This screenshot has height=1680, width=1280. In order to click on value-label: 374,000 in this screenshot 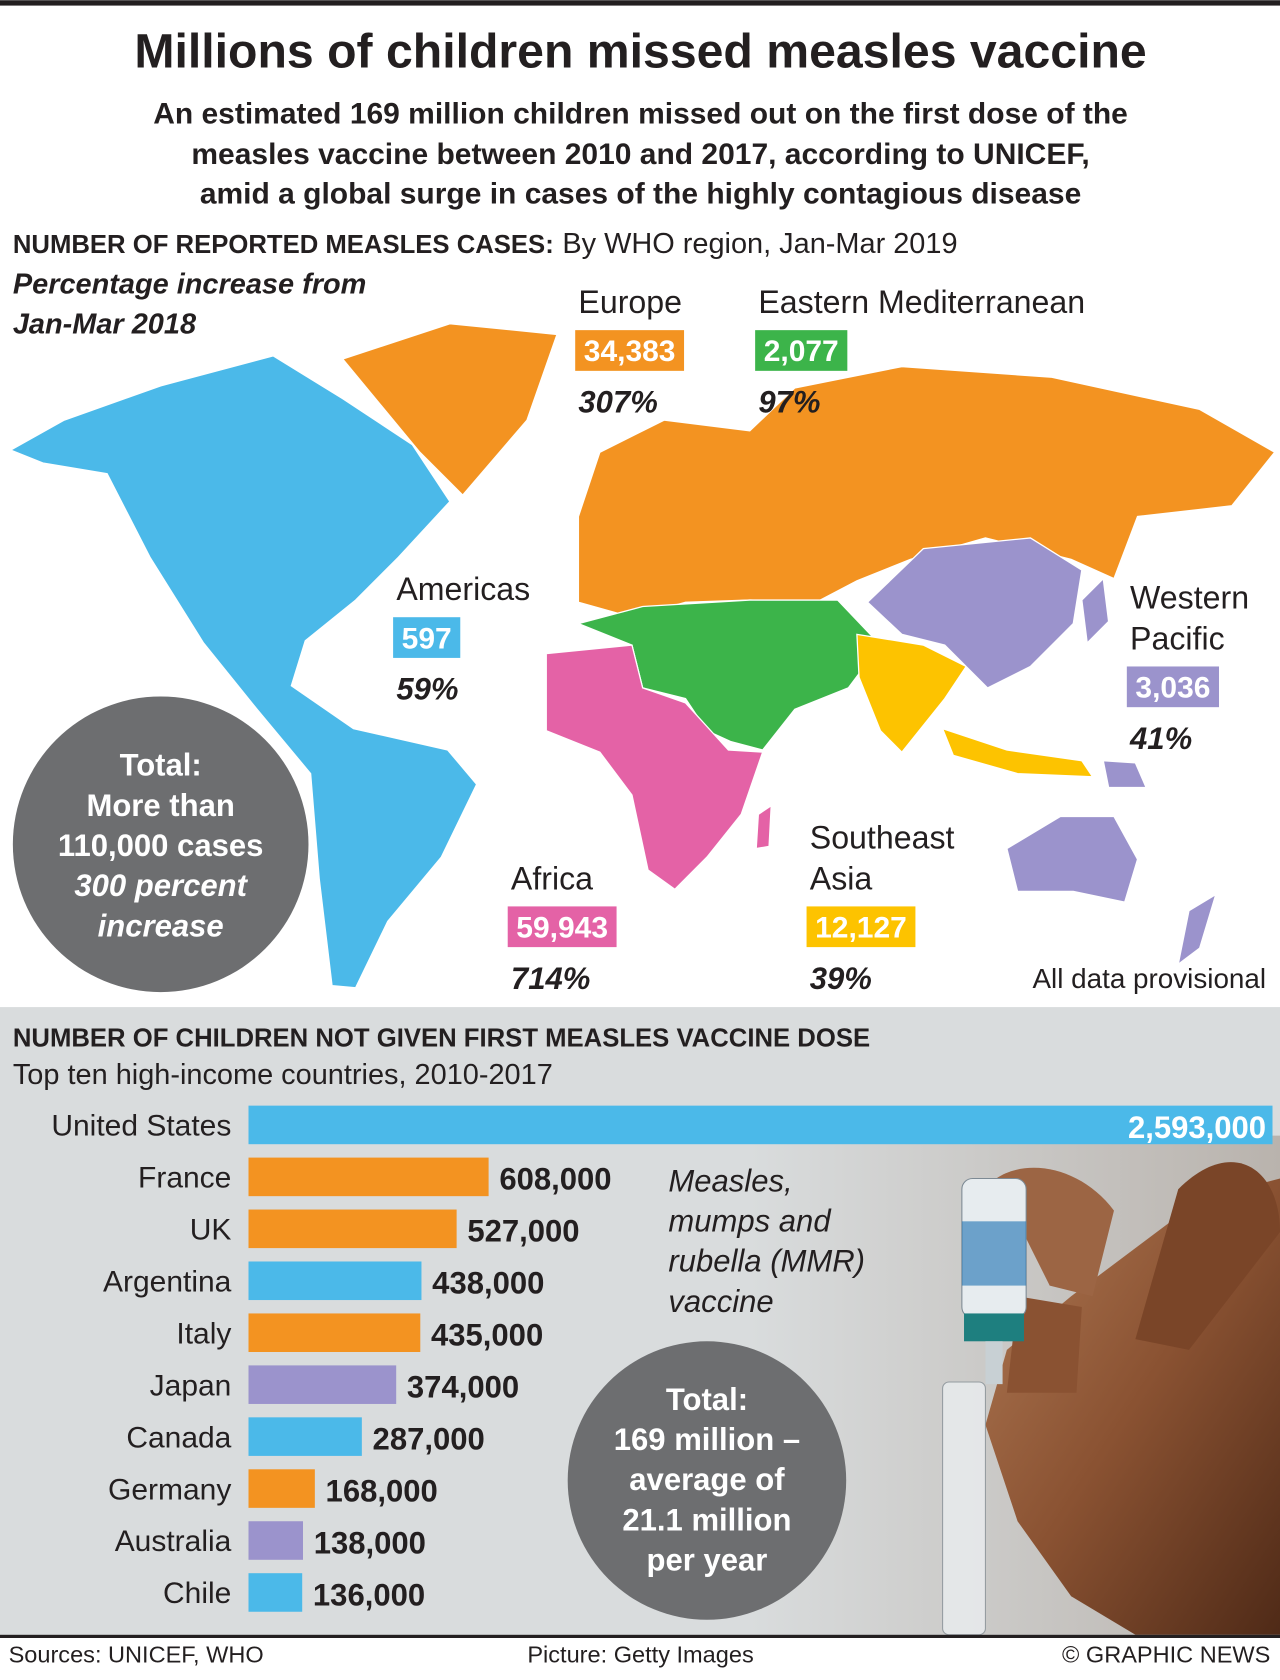, I will do `click(463, 1387)`.